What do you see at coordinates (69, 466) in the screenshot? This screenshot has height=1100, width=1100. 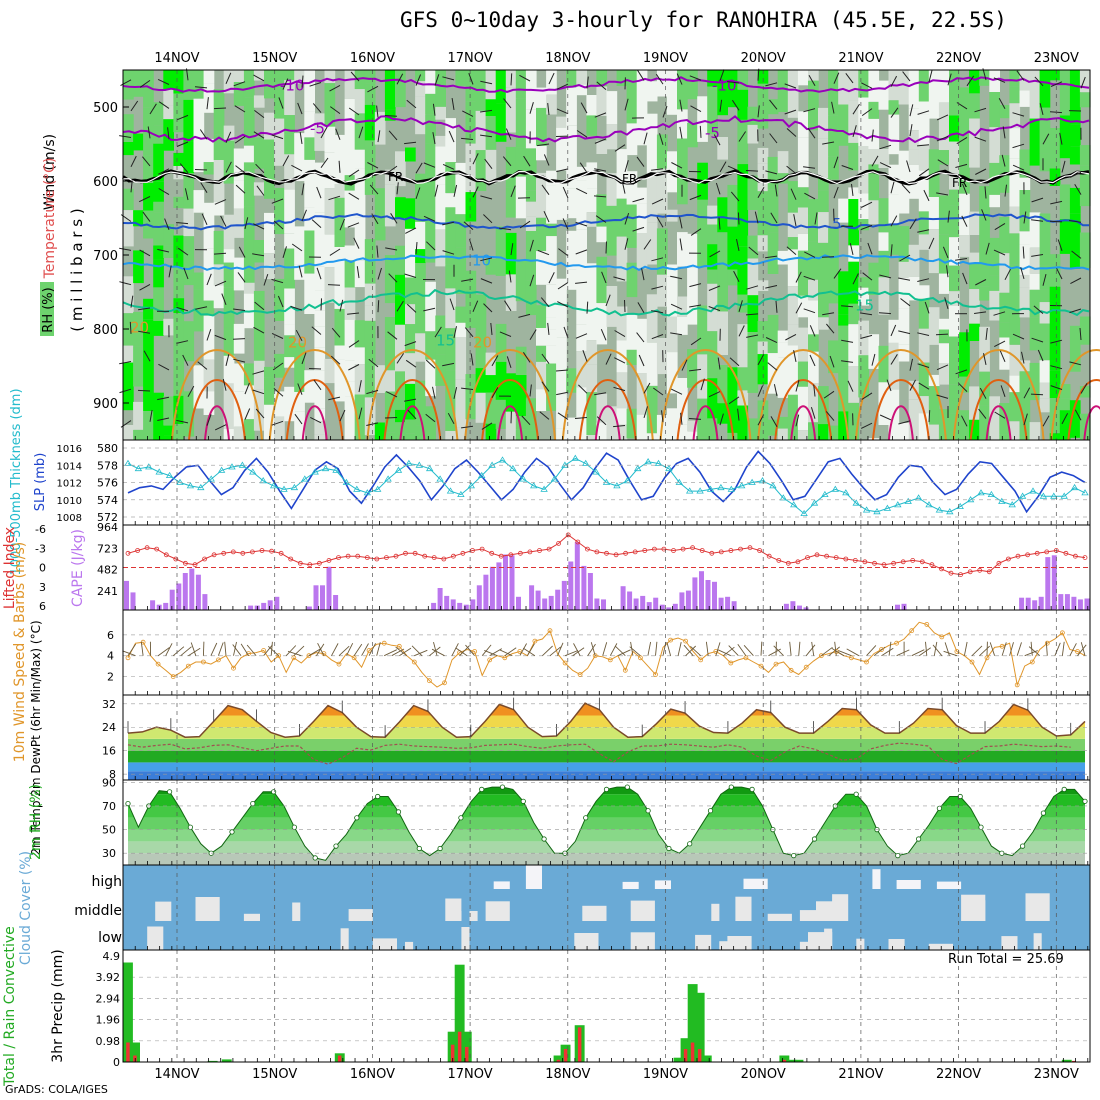 I see `slp-tick: 1014` at bounding box center [69, 466].